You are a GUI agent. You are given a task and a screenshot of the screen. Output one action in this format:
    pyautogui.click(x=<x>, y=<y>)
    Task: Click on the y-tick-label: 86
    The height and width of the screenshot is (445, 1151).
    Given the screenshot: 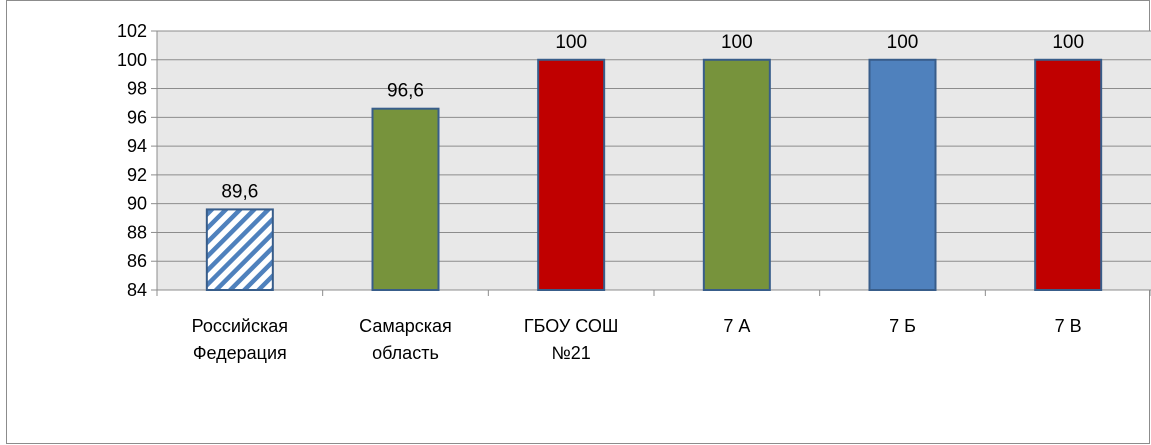 What is the action you would take?
    pyautogui.click(x=137, y=261)
    